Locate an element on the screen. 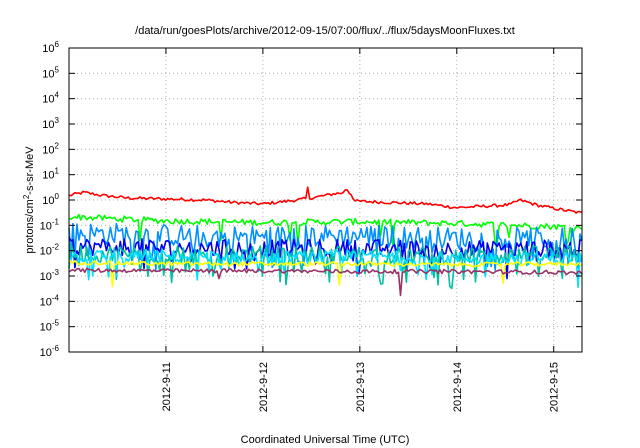 Image resolution: width=640 pixels, height=448 pixels. y-tick-label: 10⁻⁶ is located at coordinates (50, 351).